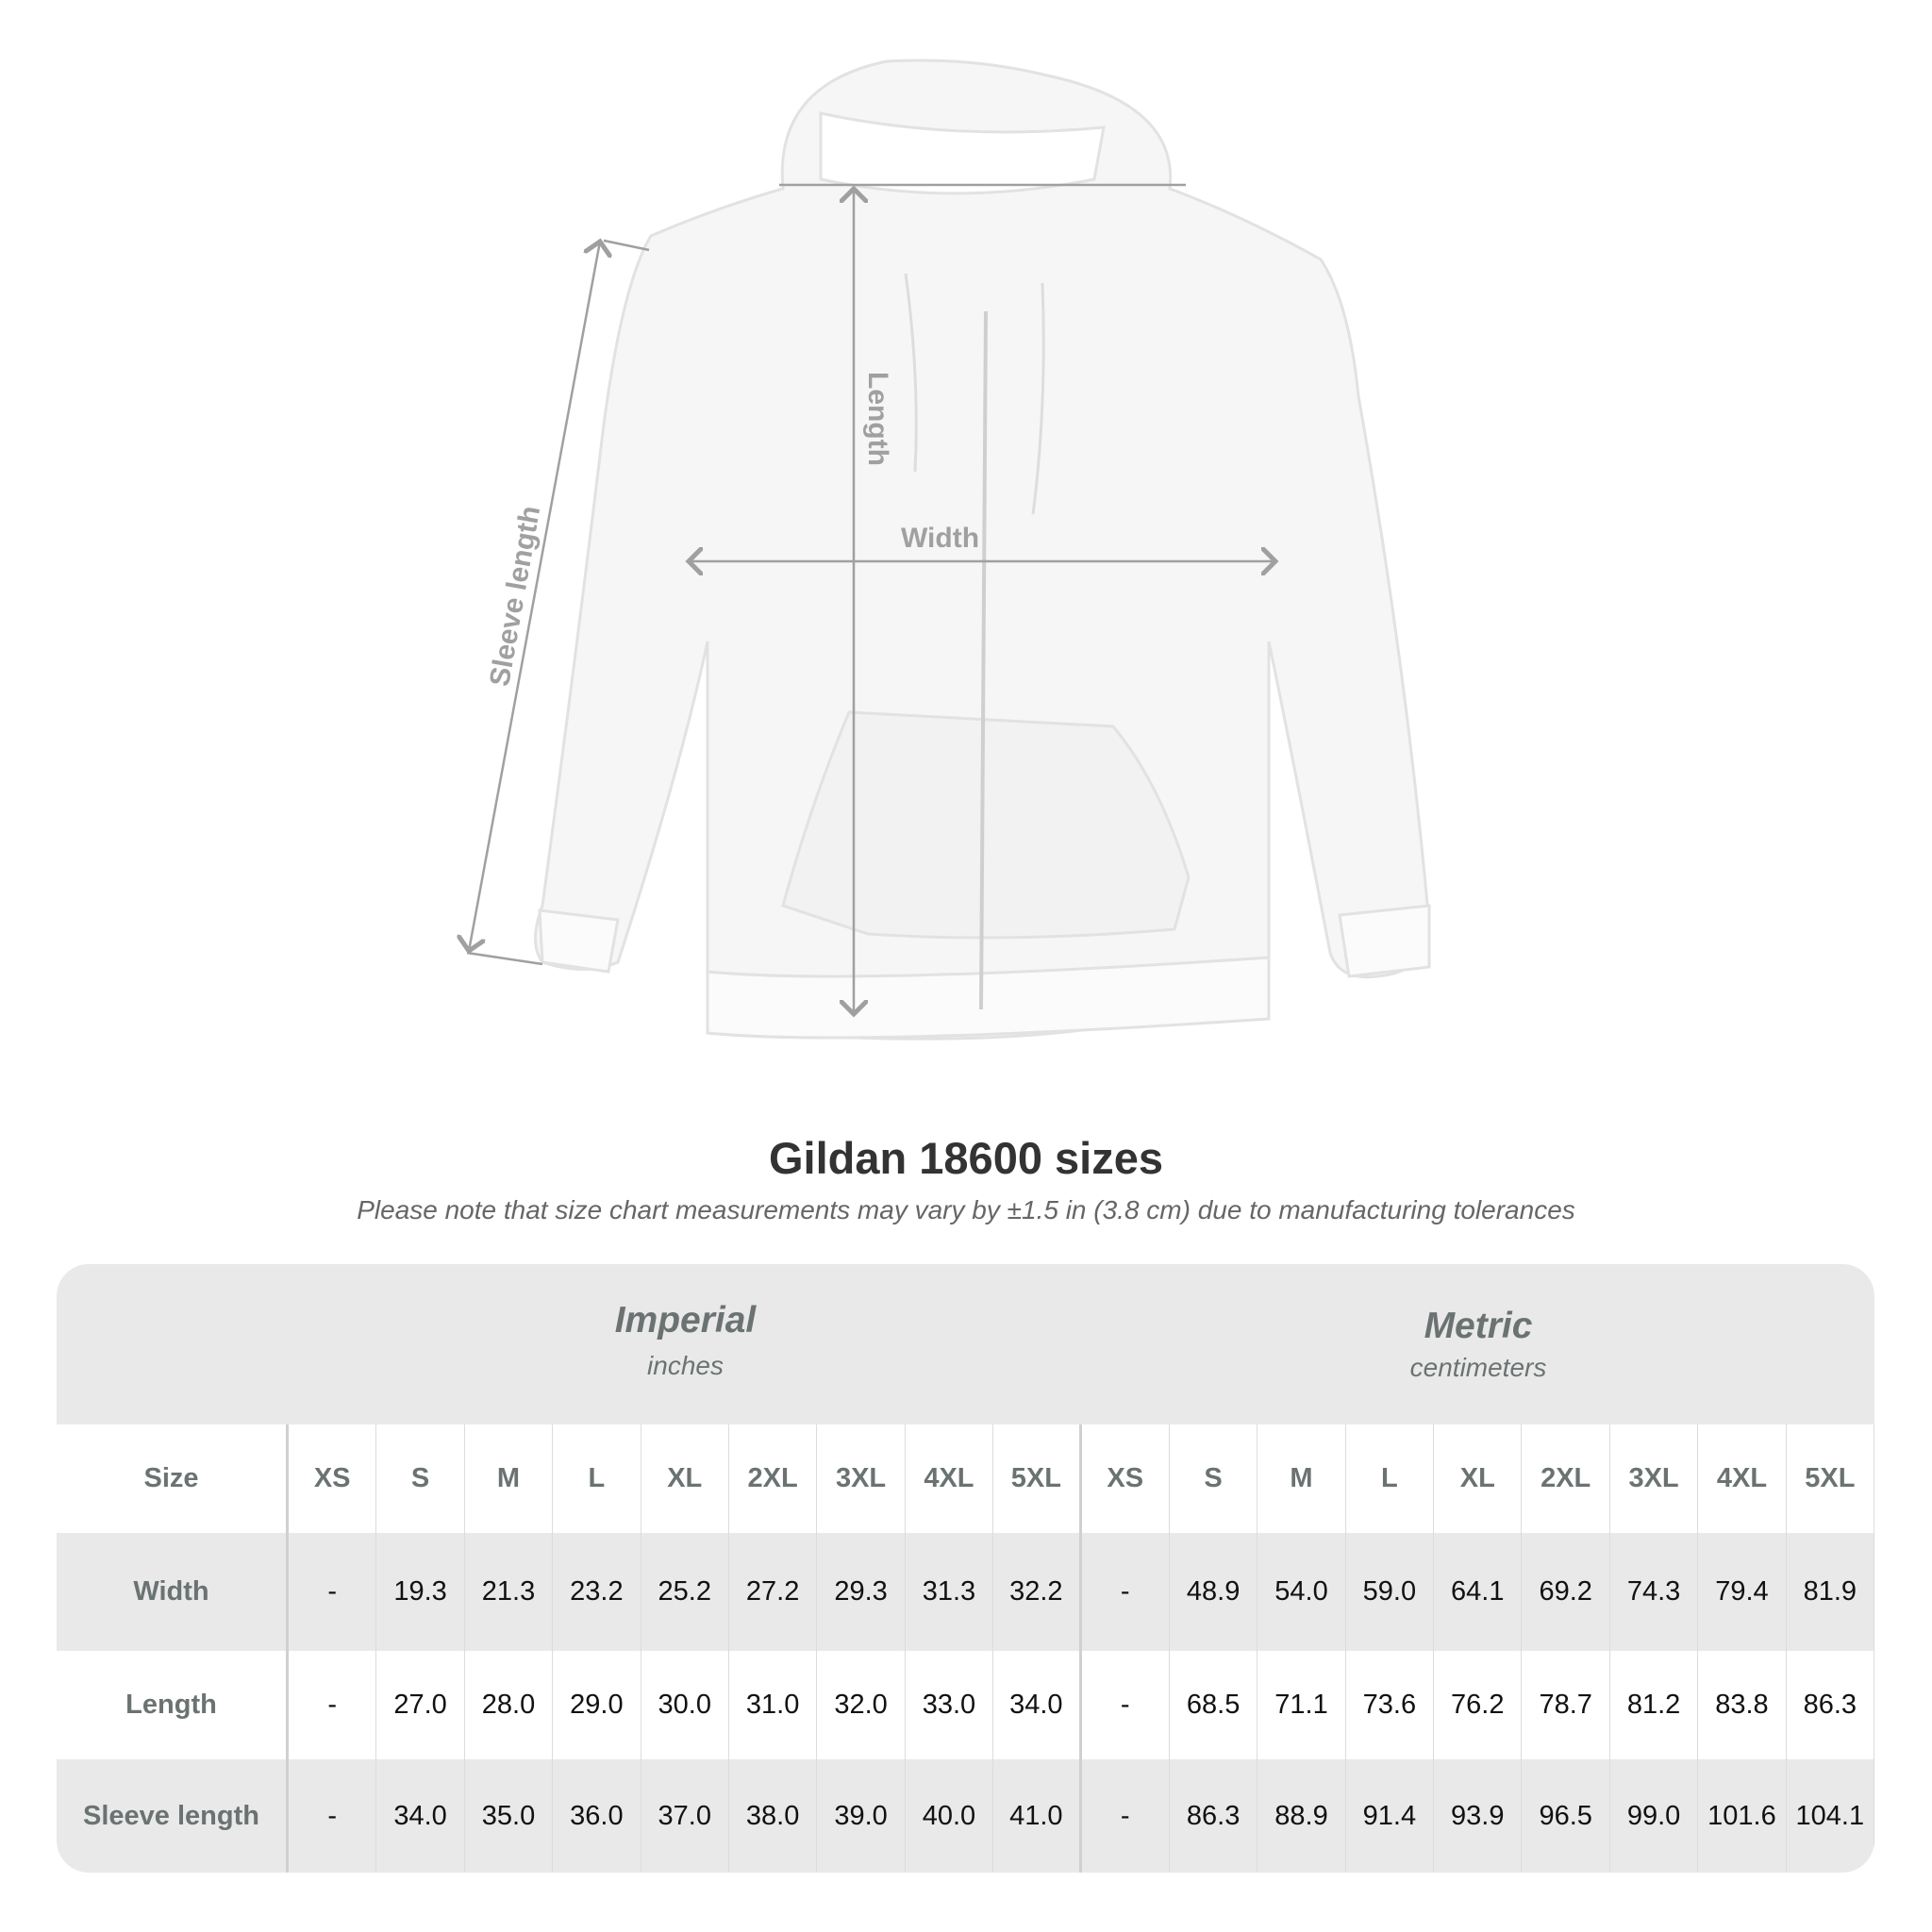 The image size is (1932, 1932). Describe the element at coordinates (597, 1816) in the screenshot. I see `table-cell: 36.0` at that location.